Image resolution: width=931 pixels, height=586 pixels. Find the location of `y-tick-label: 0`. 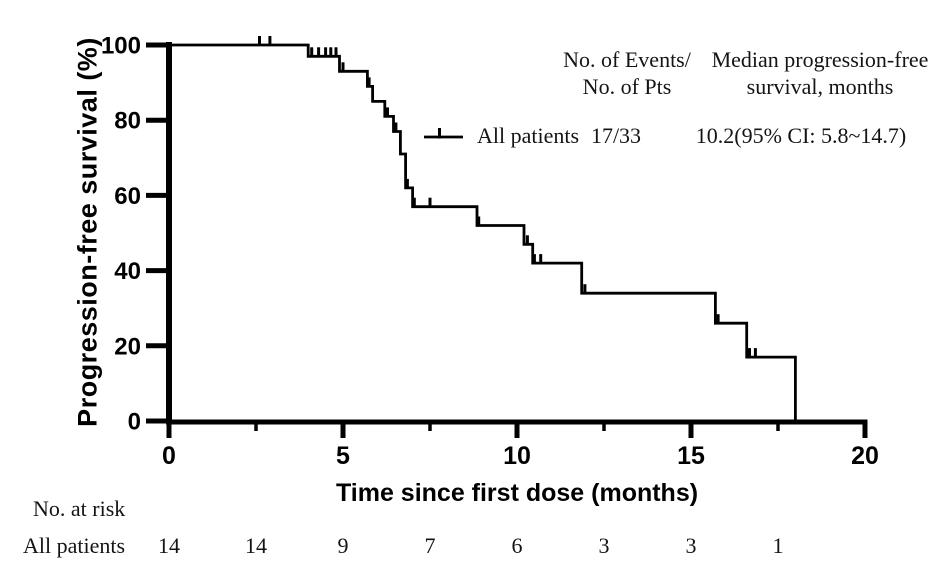

y-tick-label: 0 is located at coordinates (134, 422).